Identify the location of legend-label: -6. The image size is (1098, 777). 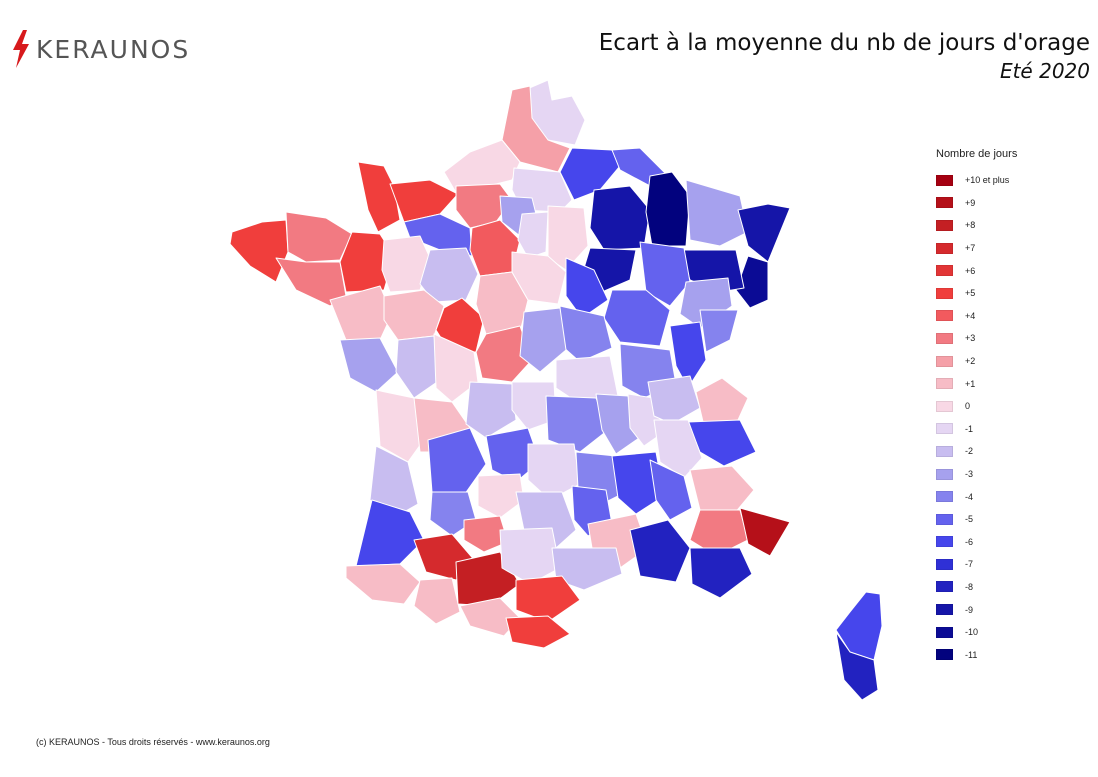
(969, 541).